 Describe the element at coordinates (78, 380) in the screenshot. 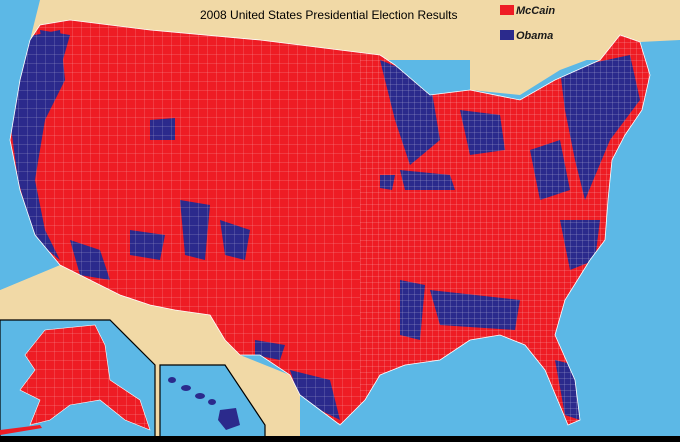

I see `alaska-inset` at that location.